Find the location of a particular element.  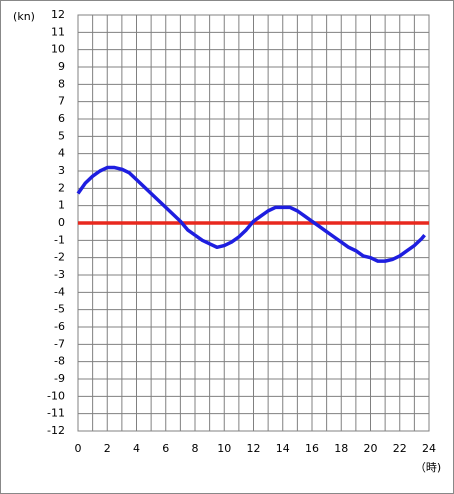

y-tick-label: 3 is located at coordinates (61, 170).